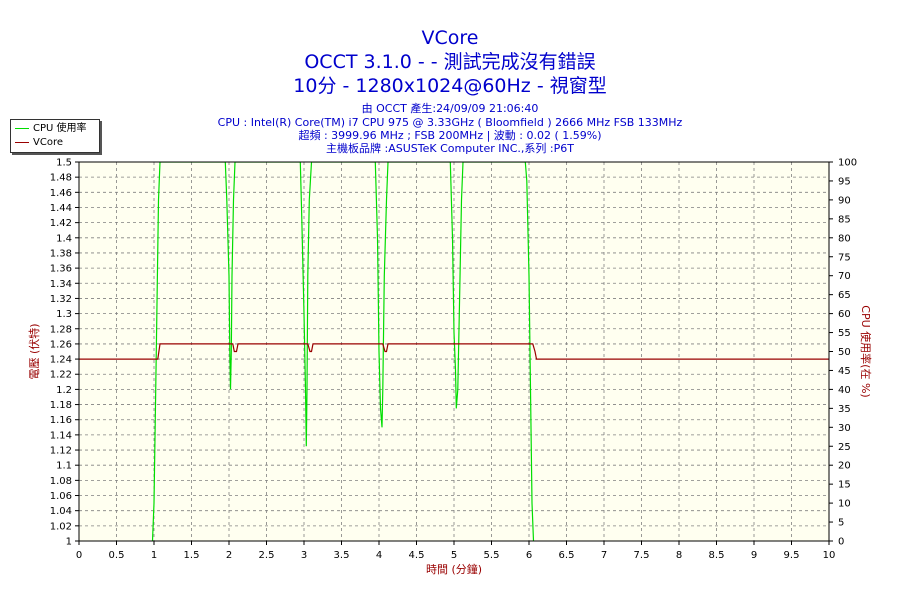 Image resolution: width=900 pixels, height=600 pixels. Describe the element at coordinates (567, 555) in the screenshot. I see `x-tick-label: 6.5` at that location.